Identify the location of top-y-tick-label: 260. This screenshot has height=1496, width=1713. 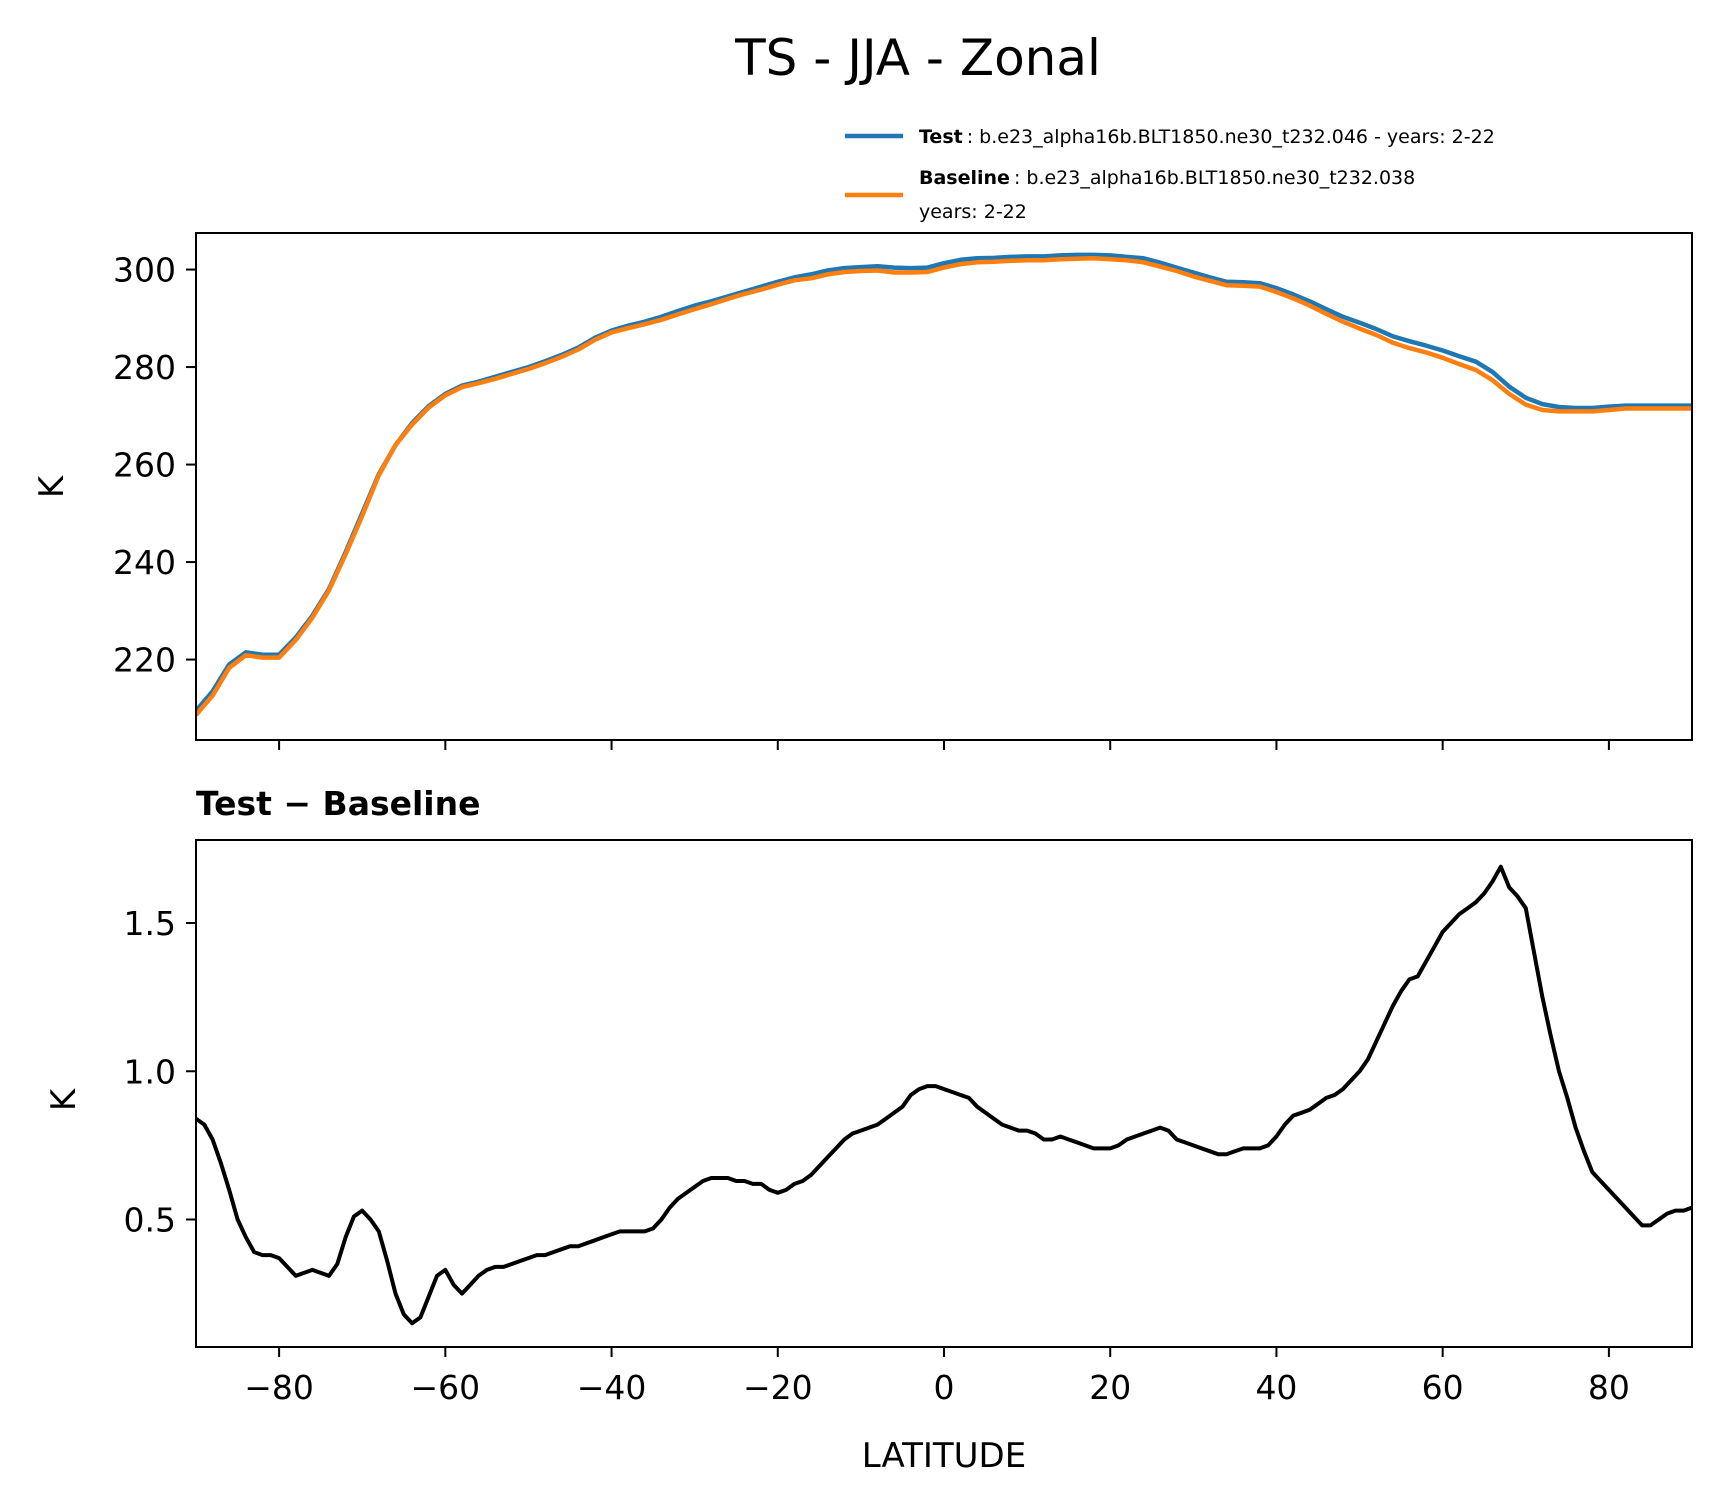
(144, 465).